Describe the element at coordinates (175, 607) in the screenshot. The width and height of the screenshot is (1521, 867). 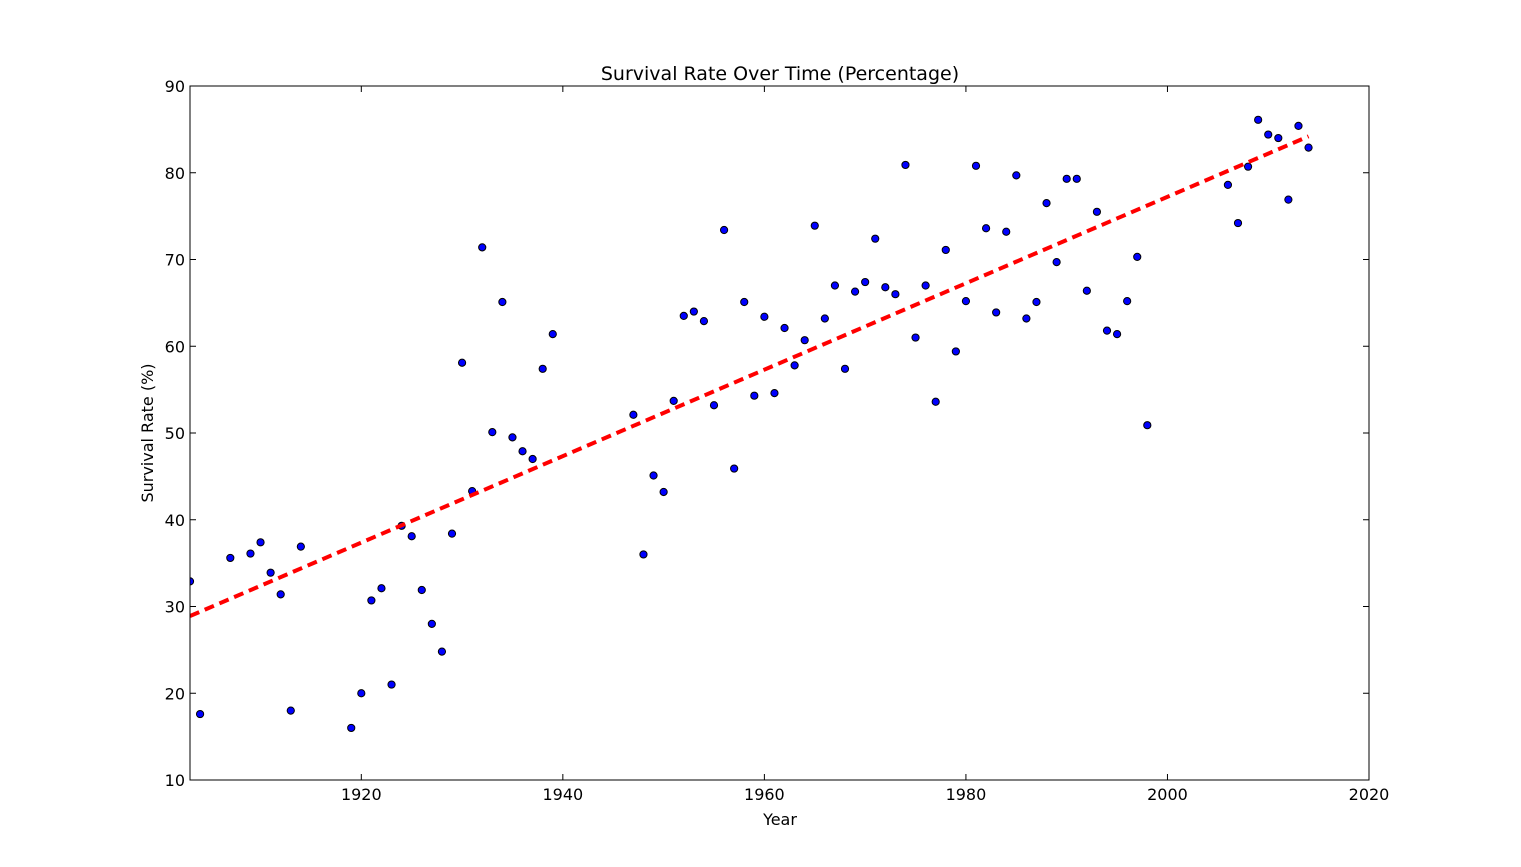
I see `y-tick-label: 30` at that location.